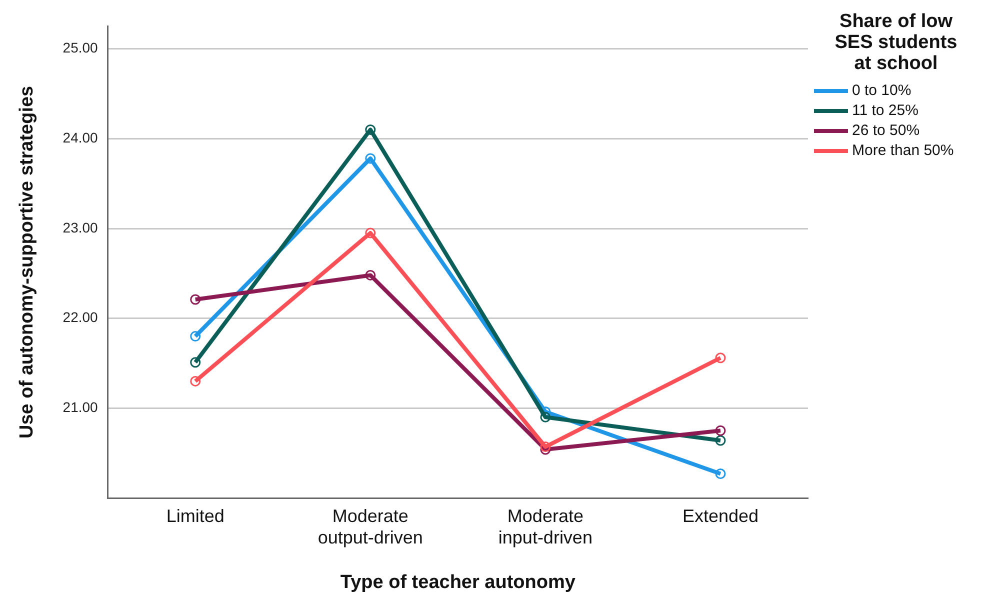 Image resolution: width=990 pixels, height=610 pixels. Describe the element at coordinates (458, 582) in the screenshot. I see `x-axis-title: Type of teacher autonomy` at that location.